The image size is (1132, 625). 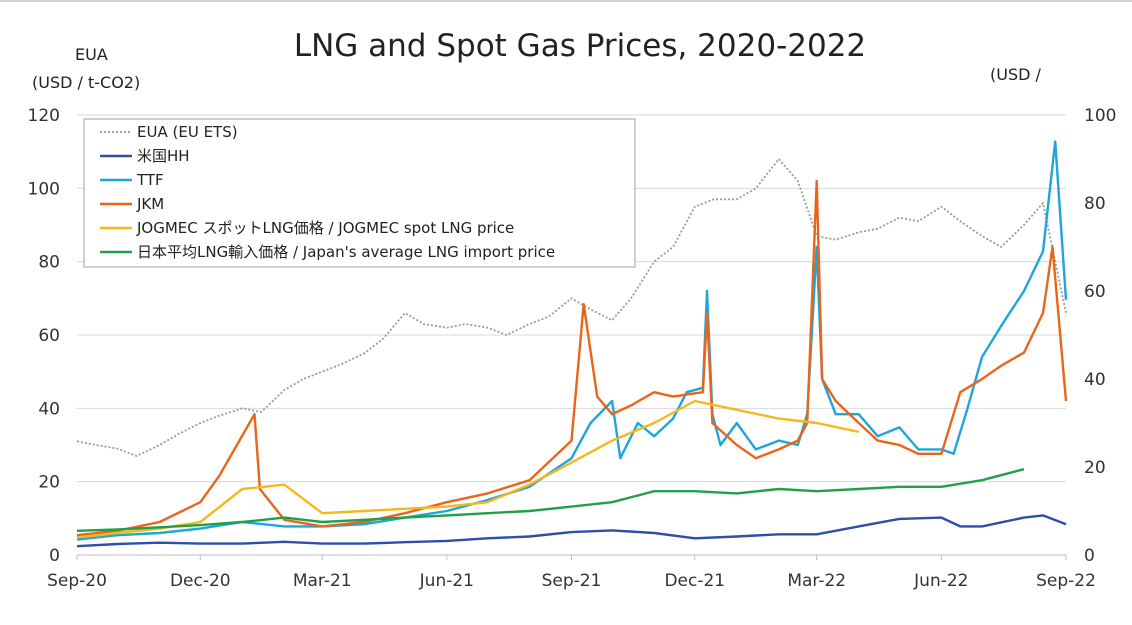 What do you see at coordinates (49, 483) in the screenshot?
I see `y-left-tick-label: 20` at bounding box center [49, 483].